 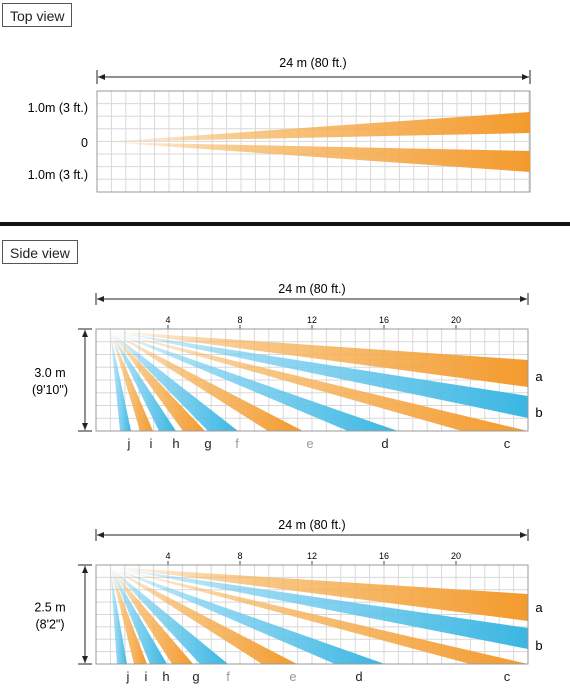 What do you see at coordinates (40, 252) in the screenshot?
I see `side-view-label: Side view` at bounding box center [40, 252].